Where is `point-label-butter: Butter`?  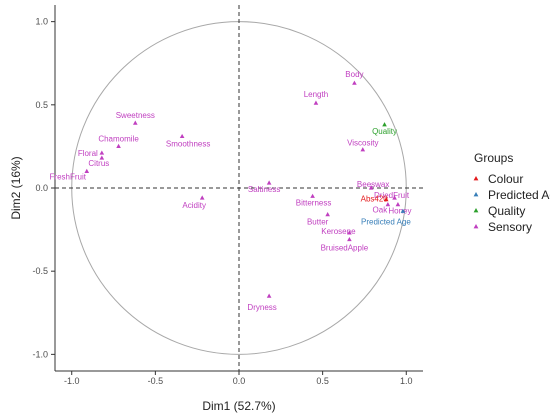 point-label-butter: Butter is located at coordinates (318, 222).